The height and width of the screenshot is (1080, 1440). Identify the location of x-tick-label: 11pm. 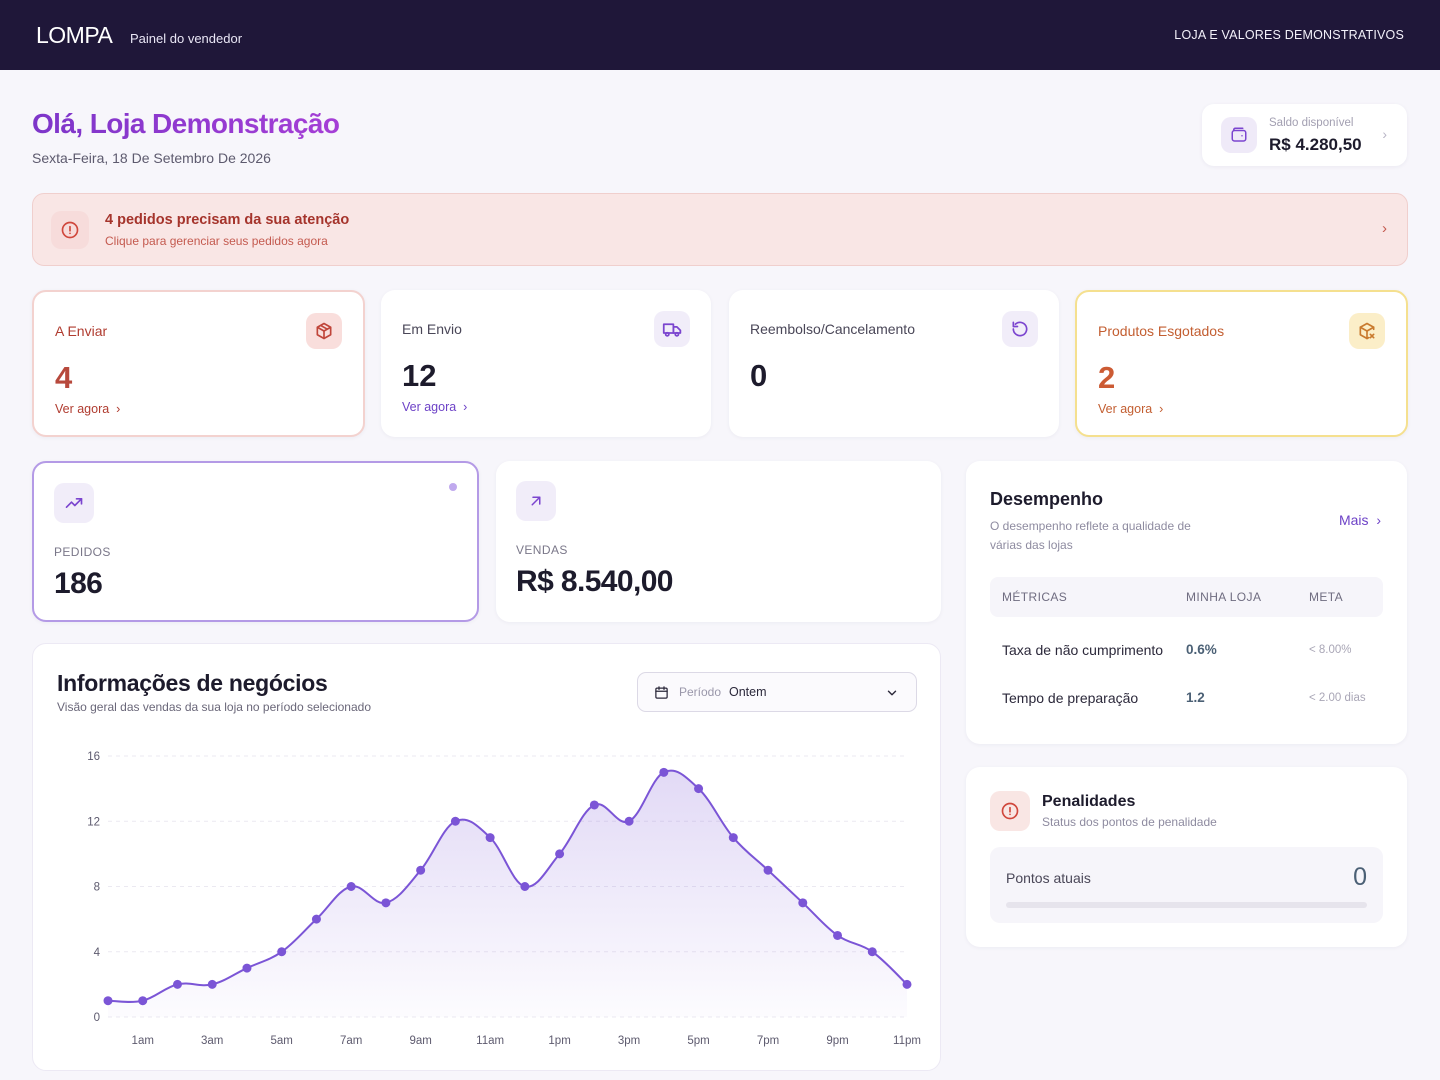
(907, 1041).